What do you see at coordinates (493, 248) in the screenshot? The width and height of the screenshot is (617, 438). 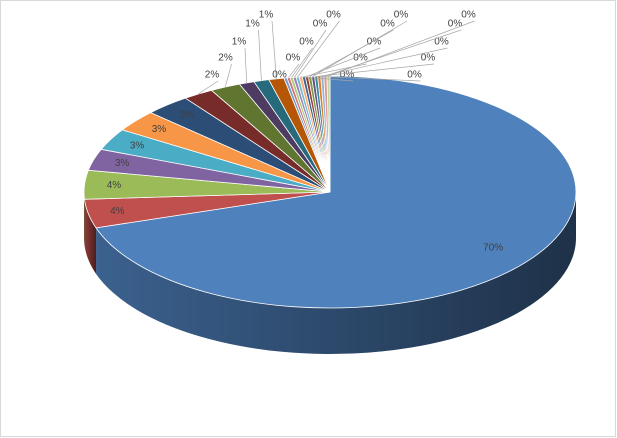 I see `data-label: 70%` at bounding box center [493, 248].